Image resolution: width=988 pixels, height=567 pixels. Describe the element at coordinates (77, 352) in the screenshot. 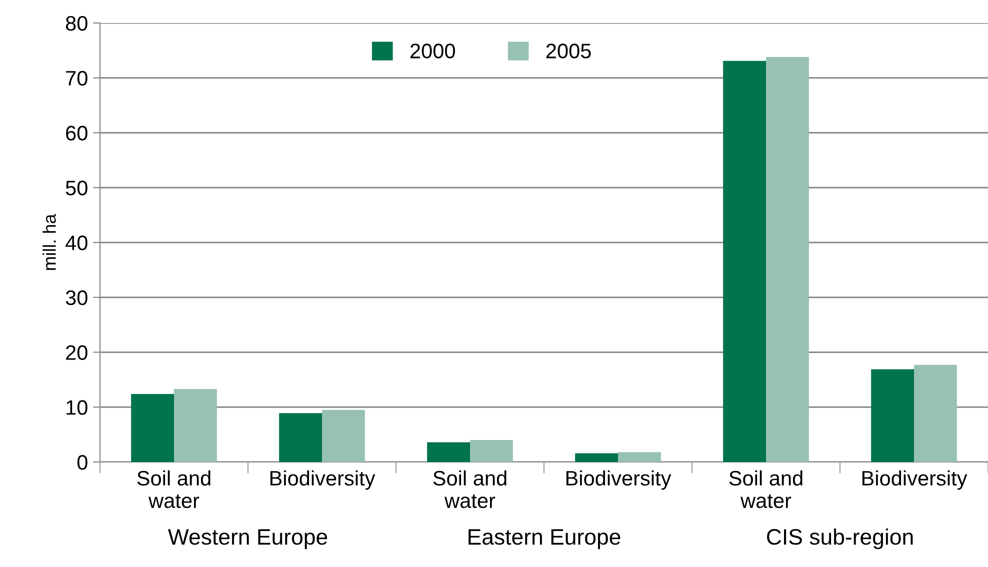

I see `y-tick-label: 20` at that location.